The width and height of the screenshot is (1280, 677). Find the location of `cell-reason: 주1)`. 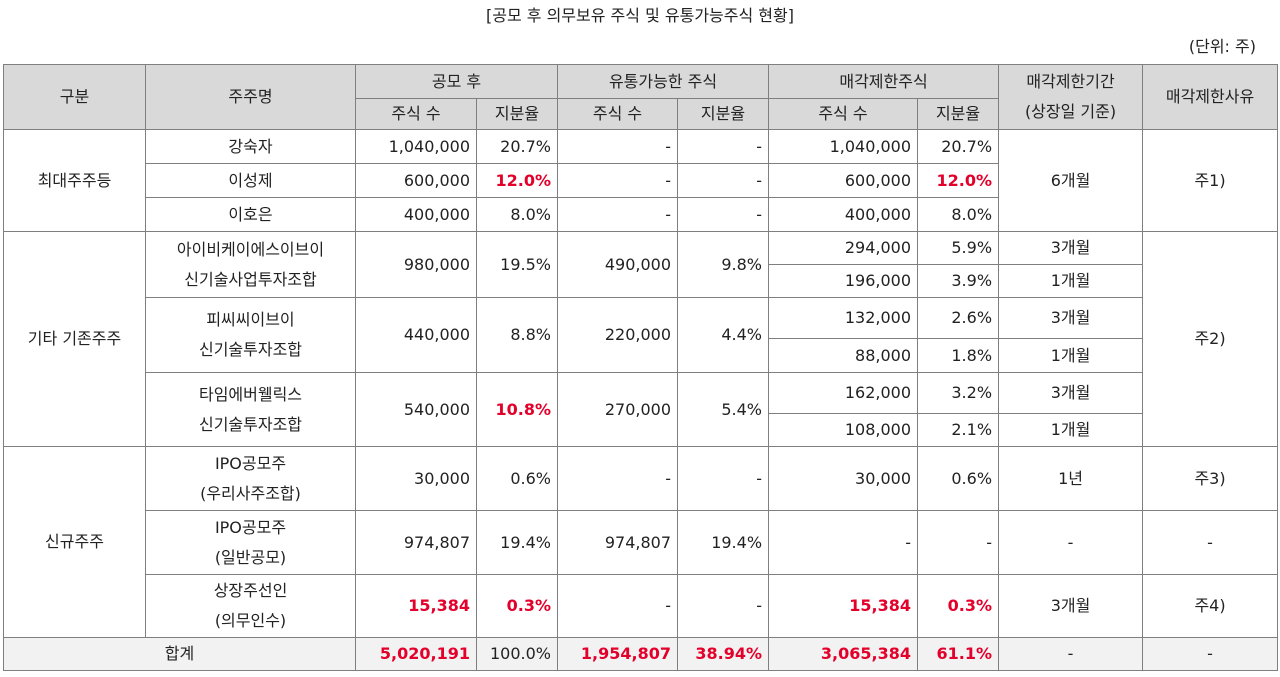

cell-reason: 주1) is located at coordinates (1210, 180).